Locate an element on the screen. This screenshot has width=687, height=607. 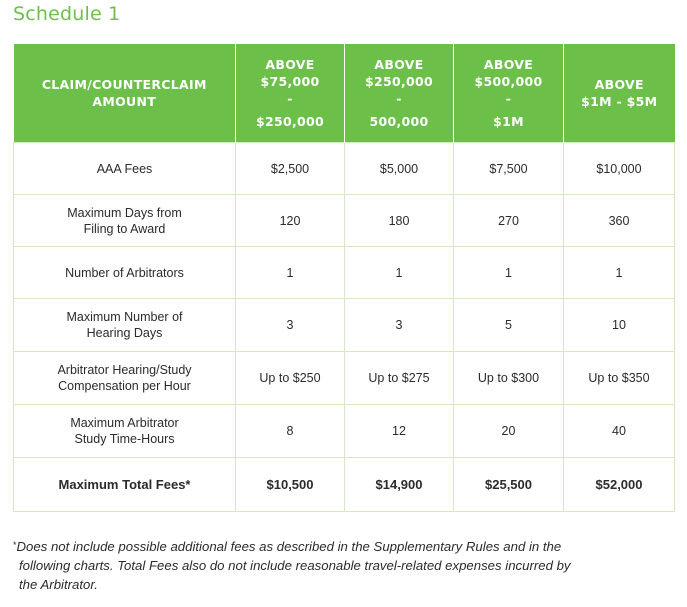
row-label-line: Maximum Number of is located at coordinates (124, 317).